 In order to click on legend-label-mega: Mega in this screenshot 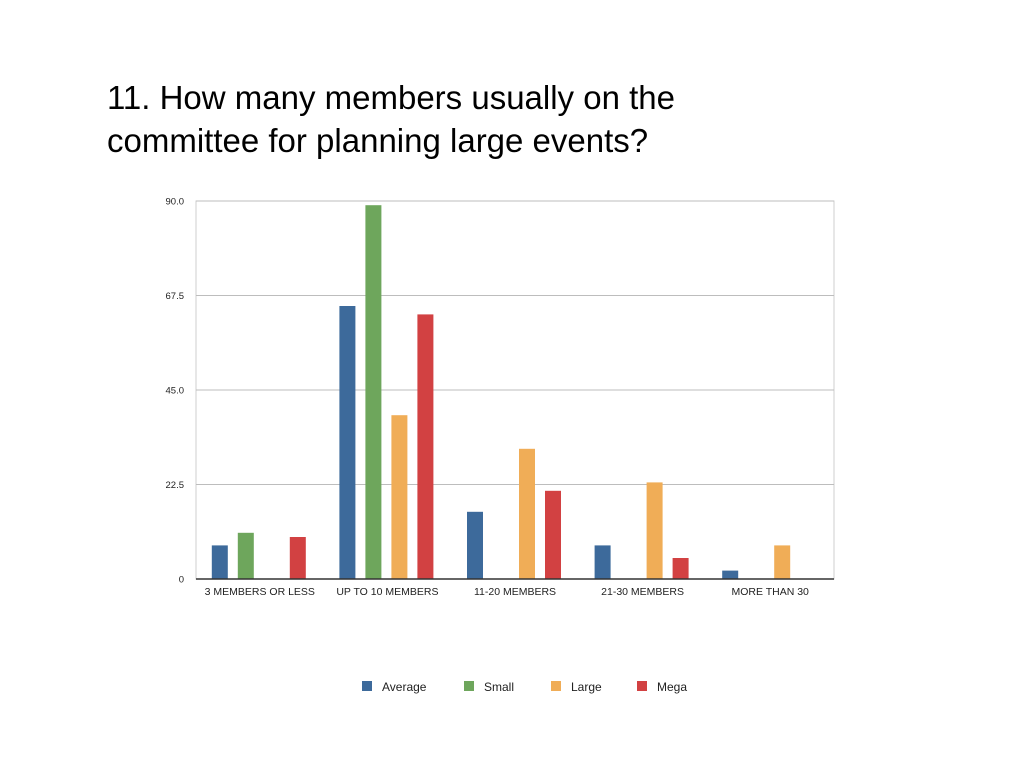, I will do `click(672, 687)`.